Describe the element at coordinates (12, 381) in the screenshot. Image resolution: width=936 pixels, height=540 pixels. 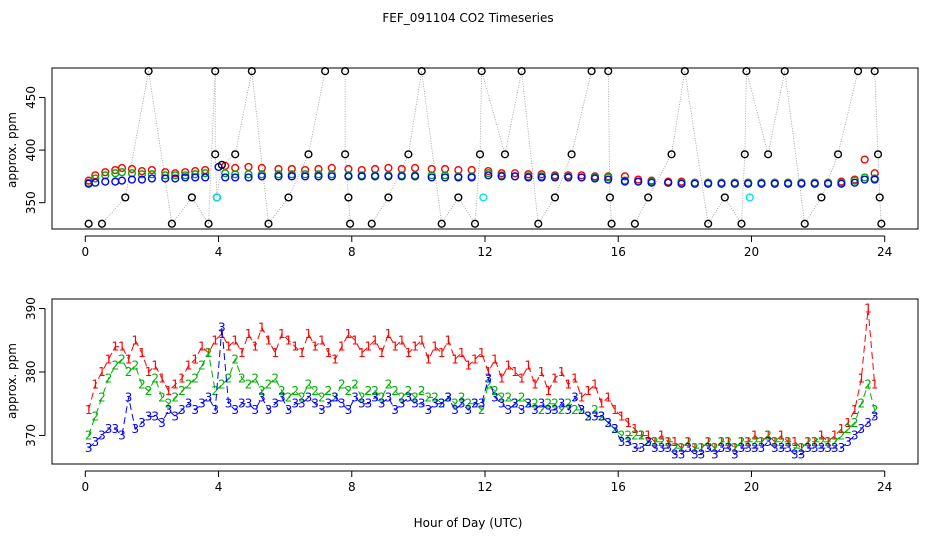
I see `bottom-y-axis-label: approx. ppm` at that location.